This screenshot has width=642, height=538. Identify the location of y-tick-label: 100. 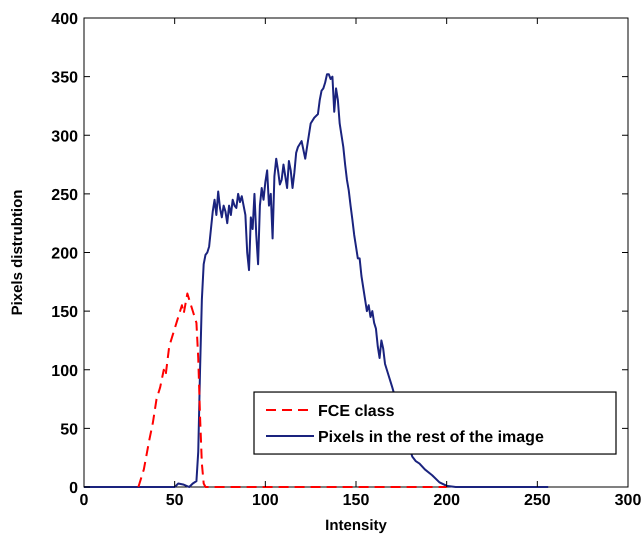
(64, 371).